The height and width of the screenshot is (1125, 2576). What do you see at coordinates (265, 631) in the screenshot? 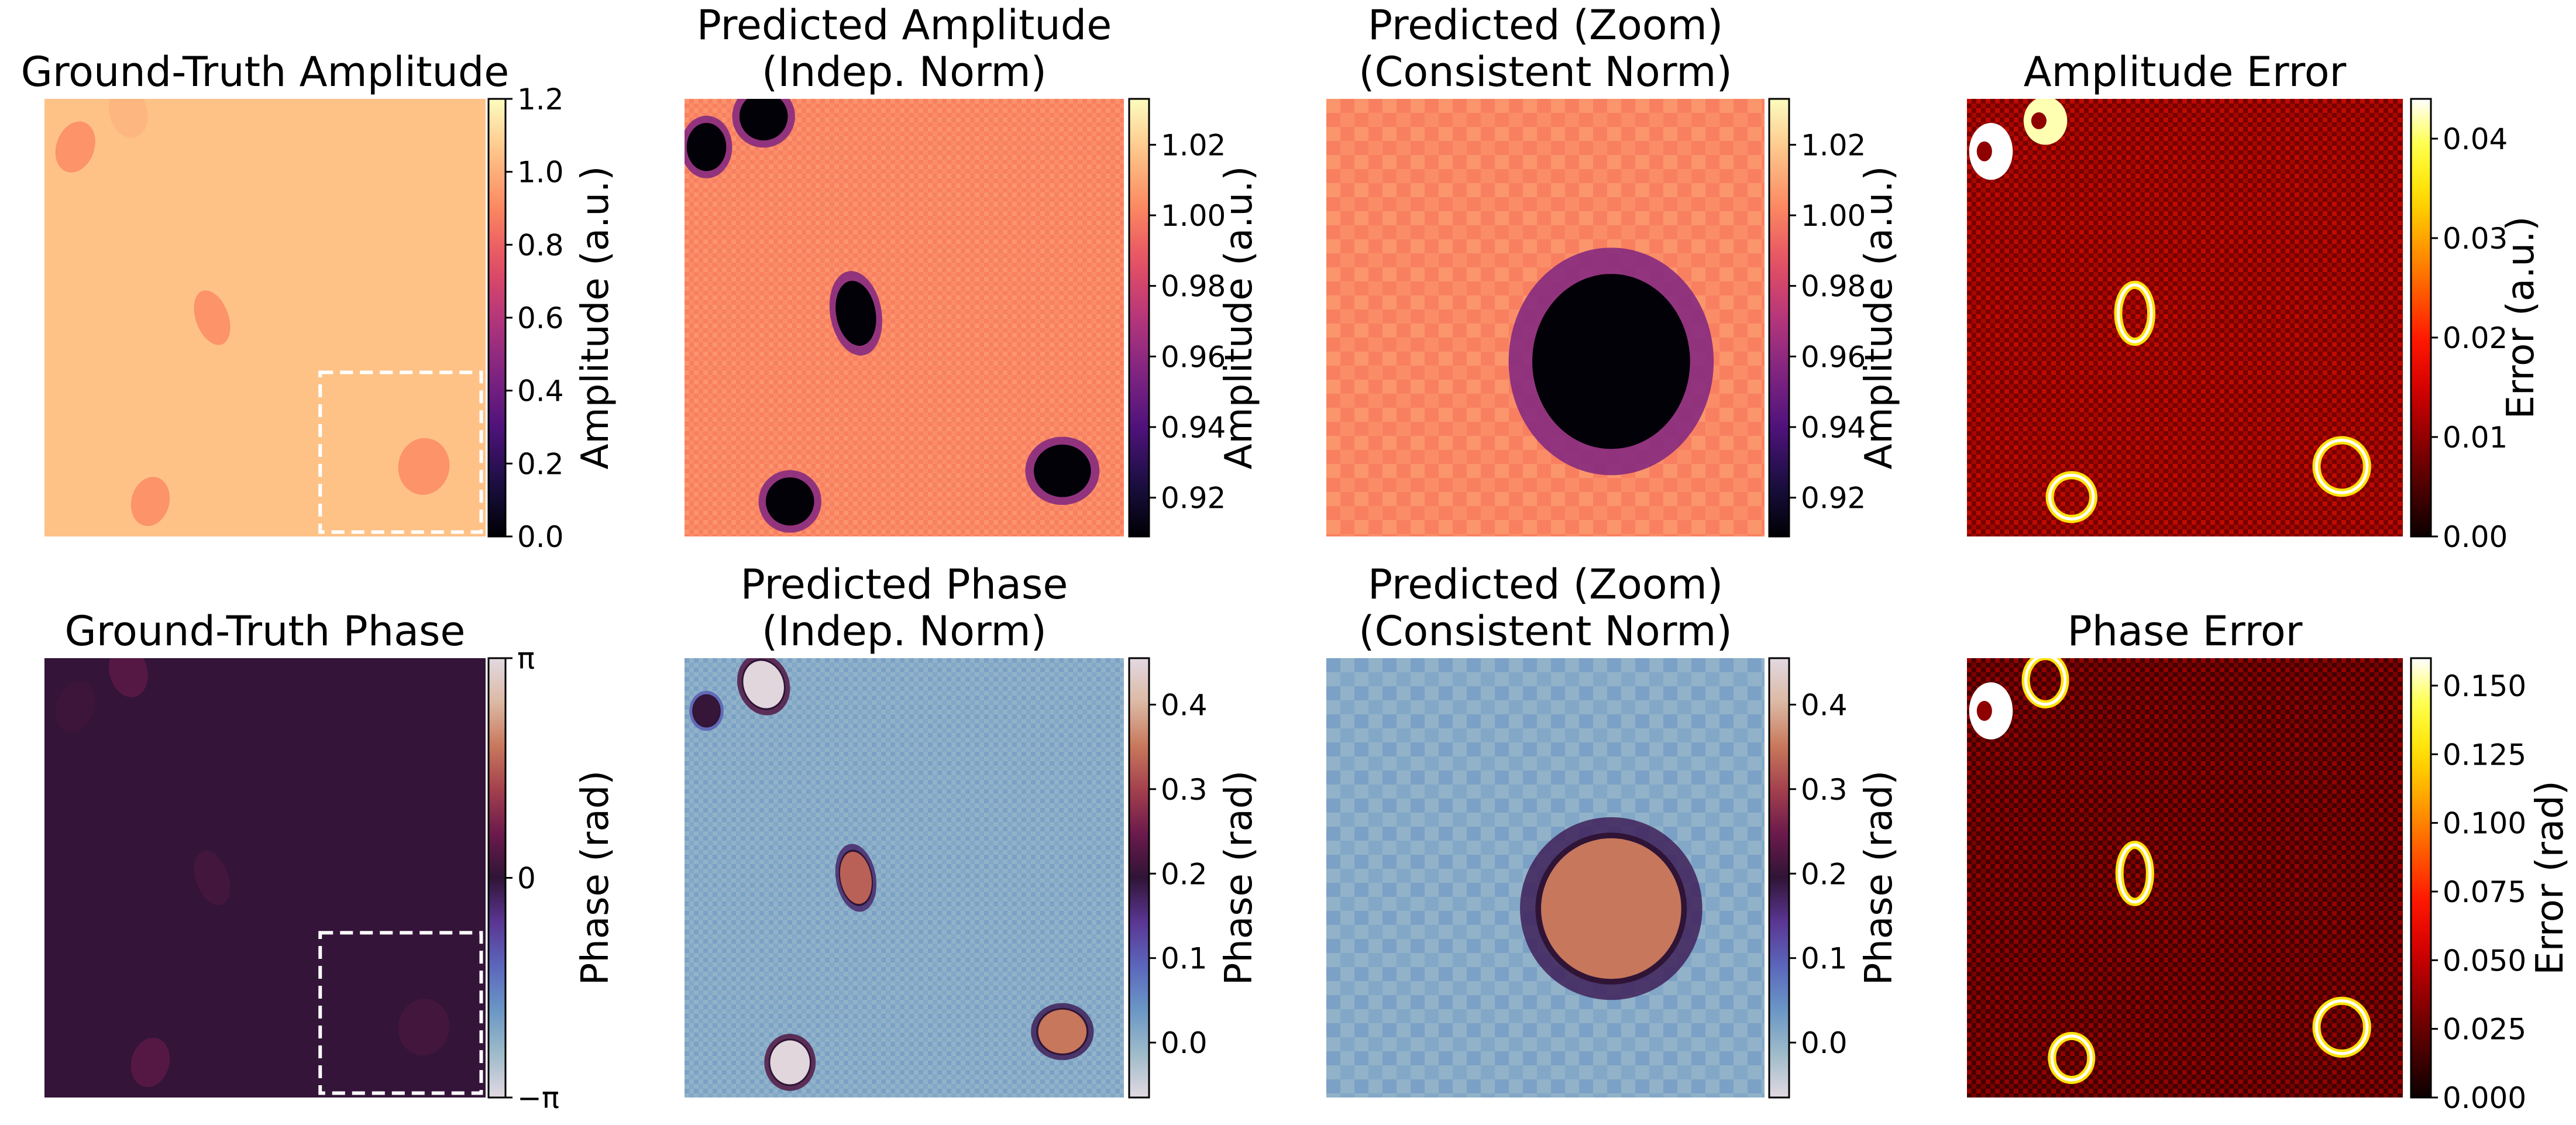
I see `panel-title: Ground-Truth Phase` at bounding box center [265, 631].